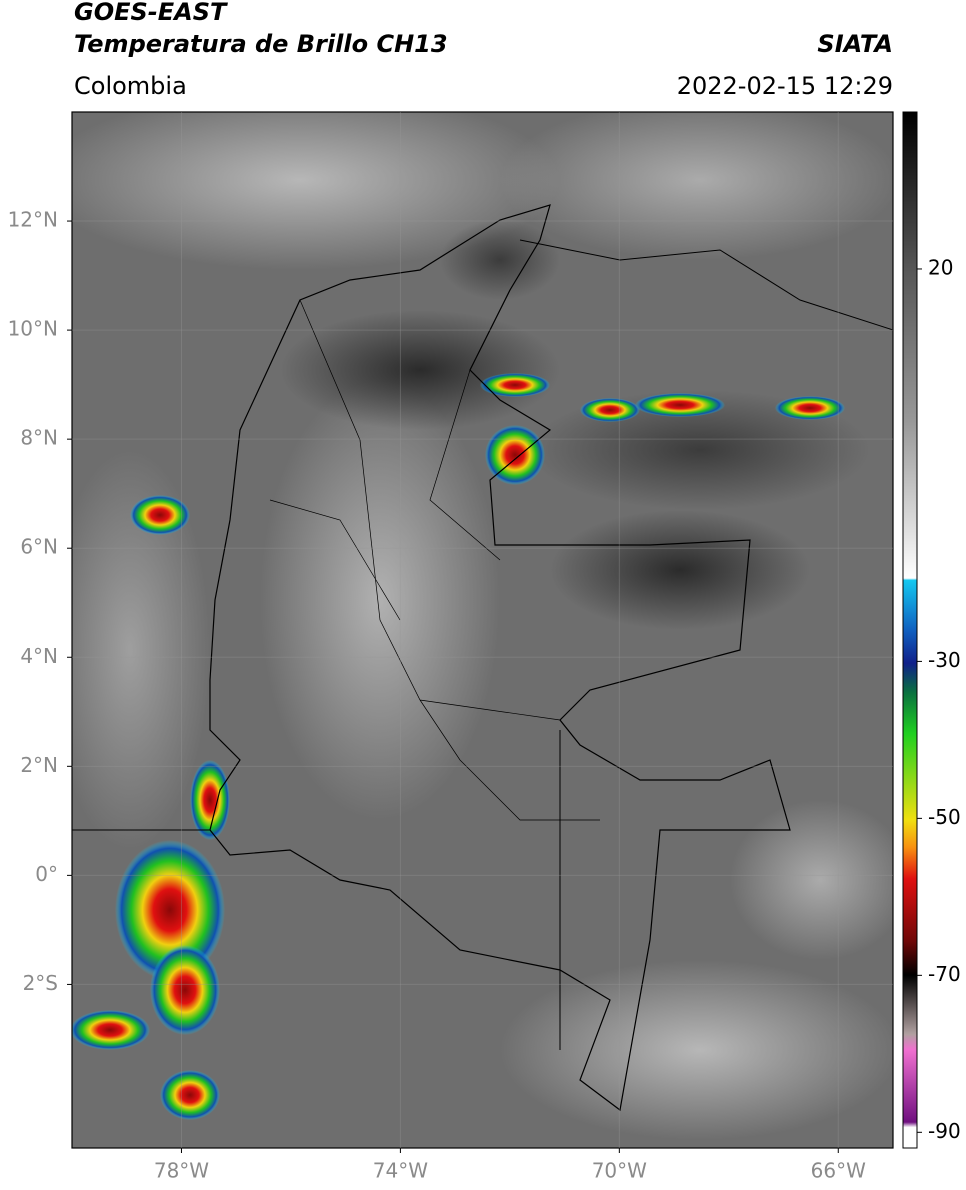 Image resolution: width=966 pixels, height=1190 pixels. Describe the element at coordinates (400, 1171) in the screenshot. I see `lon-label: 74°W` at that location.